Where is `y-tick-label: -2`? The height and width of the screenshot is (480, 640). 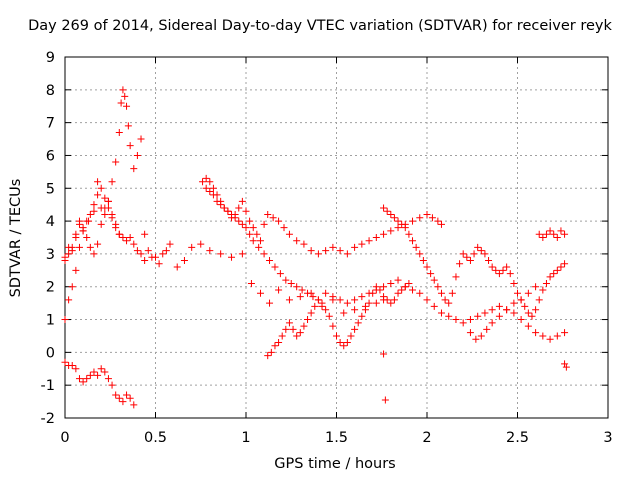
y-tick-label: -2 is located at coordinates (48, 419).